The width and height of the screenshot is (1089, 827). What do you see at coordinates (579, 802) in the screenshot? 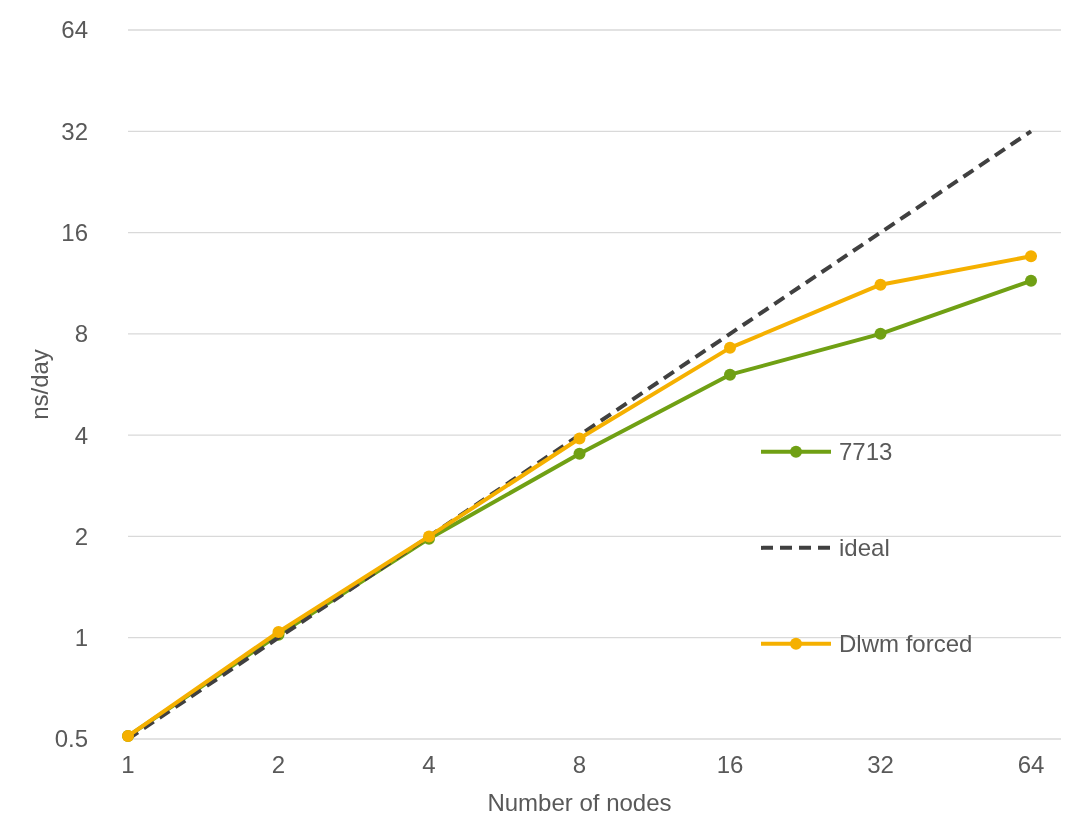
I see `x-axis-title: Number of nodes` at bounding box center [579, 802].